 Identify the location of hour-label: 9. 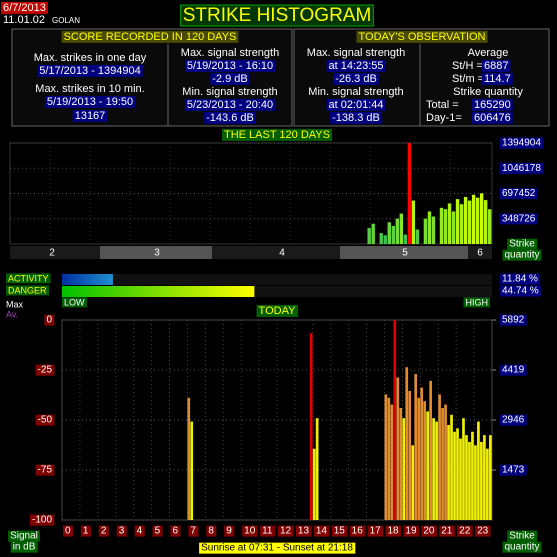
(229, 531).